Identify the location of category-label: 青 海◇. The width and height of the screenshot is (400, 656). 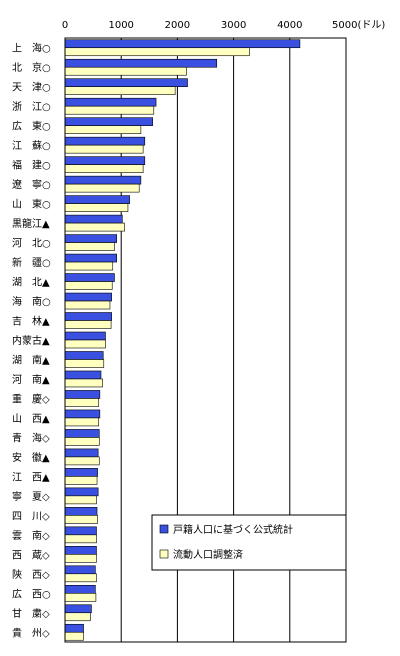
(31, 437).